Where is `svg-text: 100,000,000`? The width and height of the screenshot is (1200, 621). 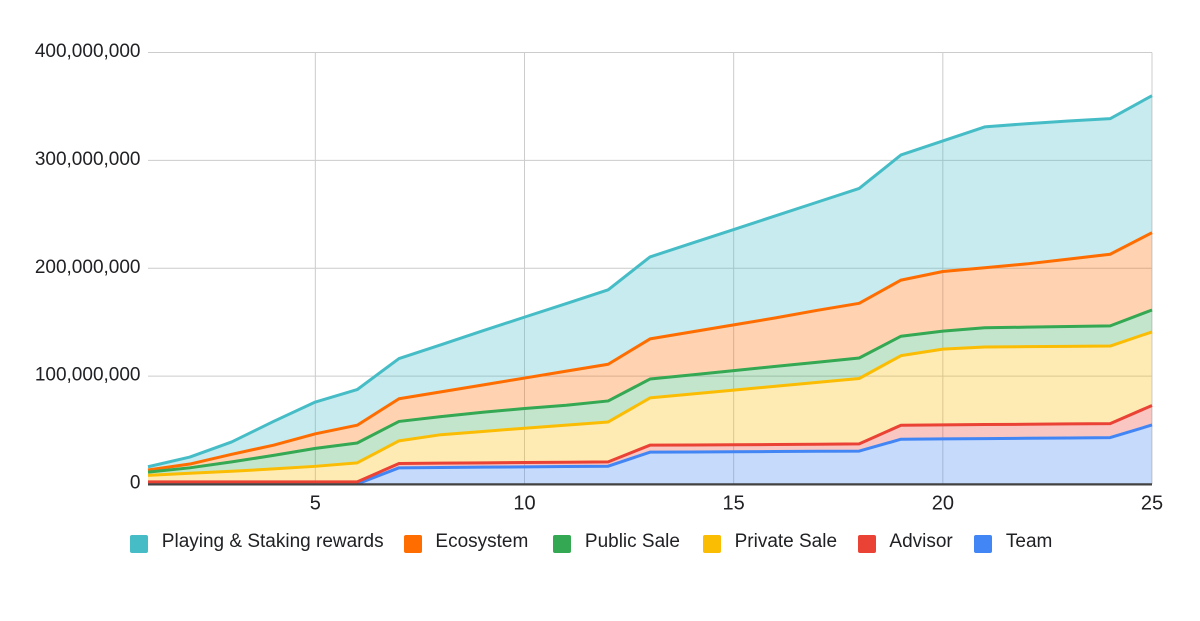 svg-text: 100,000,000 is located at coordinates (88, 375).